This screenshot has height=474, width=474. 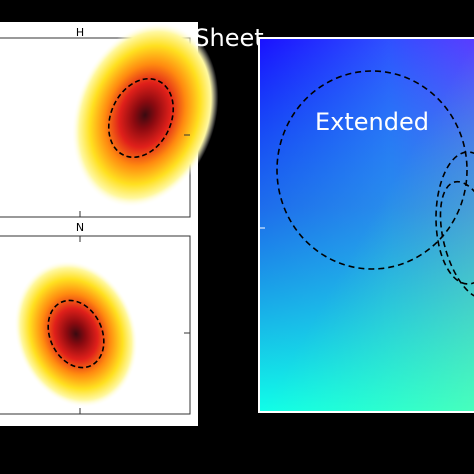 What do you see at coordinates (80, 32) in the screenshot?
I see `panel-label: H` at bounding box center [80, 32].